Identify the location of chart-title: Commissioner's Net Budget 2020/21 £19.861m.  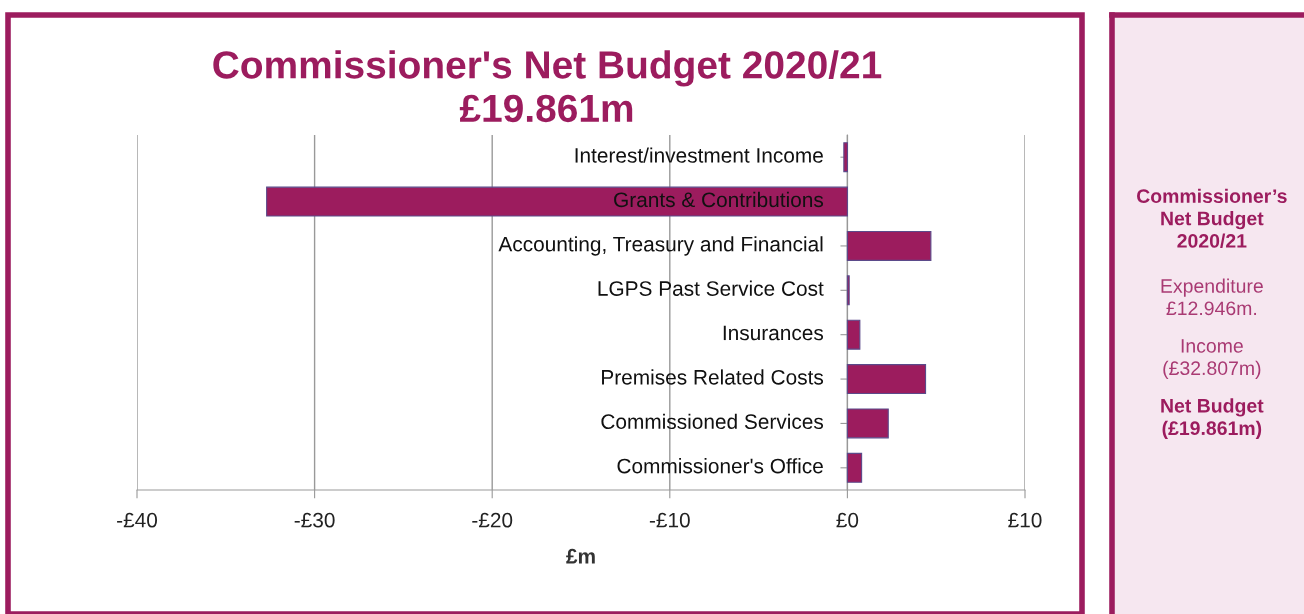
(547, 86).